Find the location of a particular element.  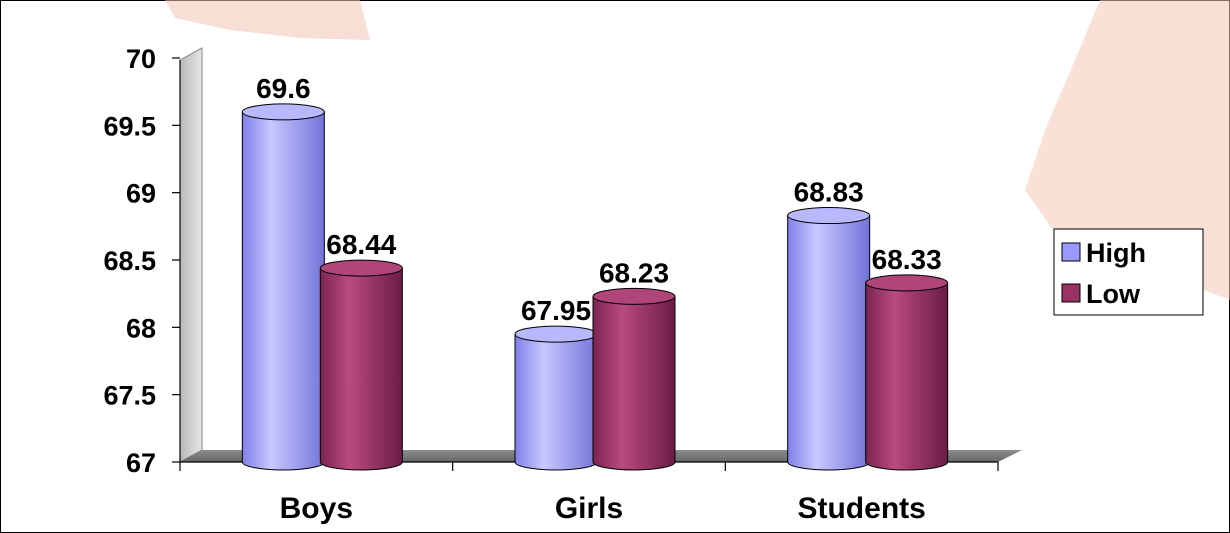

y-tick-label: 70 is located at coordinates (141, 59).